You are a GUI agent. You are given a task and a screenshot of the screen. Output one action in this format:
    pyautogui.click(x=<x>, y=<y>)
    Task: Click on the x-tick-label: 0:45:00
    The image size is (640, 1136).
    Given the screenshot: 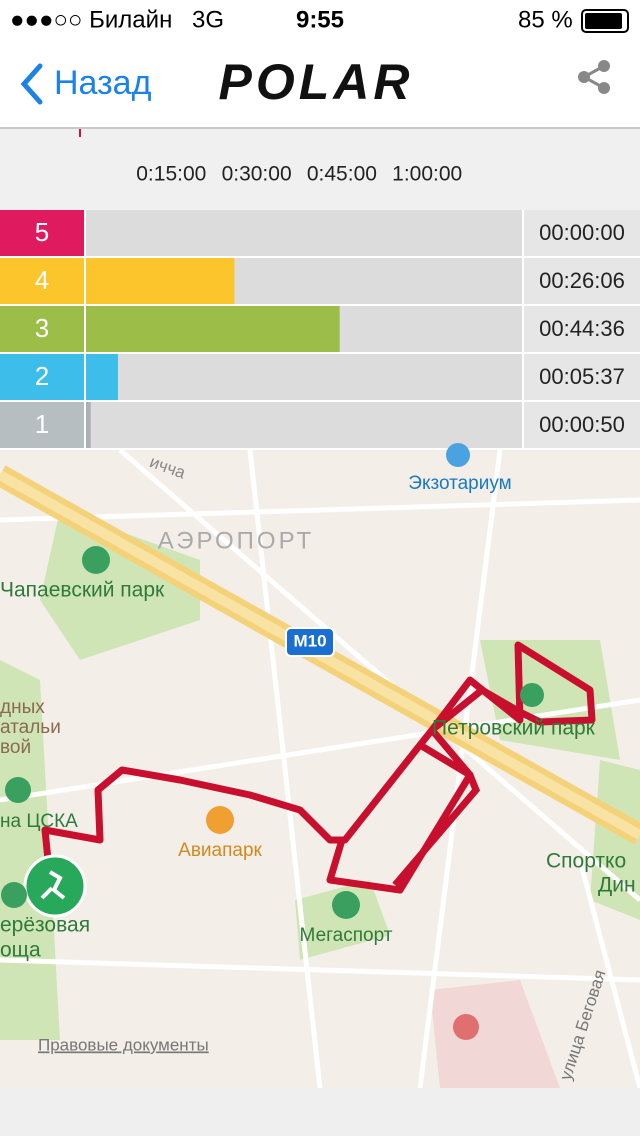 What is the action you would take?
    pyautogui.click(x=342, y=174)
    